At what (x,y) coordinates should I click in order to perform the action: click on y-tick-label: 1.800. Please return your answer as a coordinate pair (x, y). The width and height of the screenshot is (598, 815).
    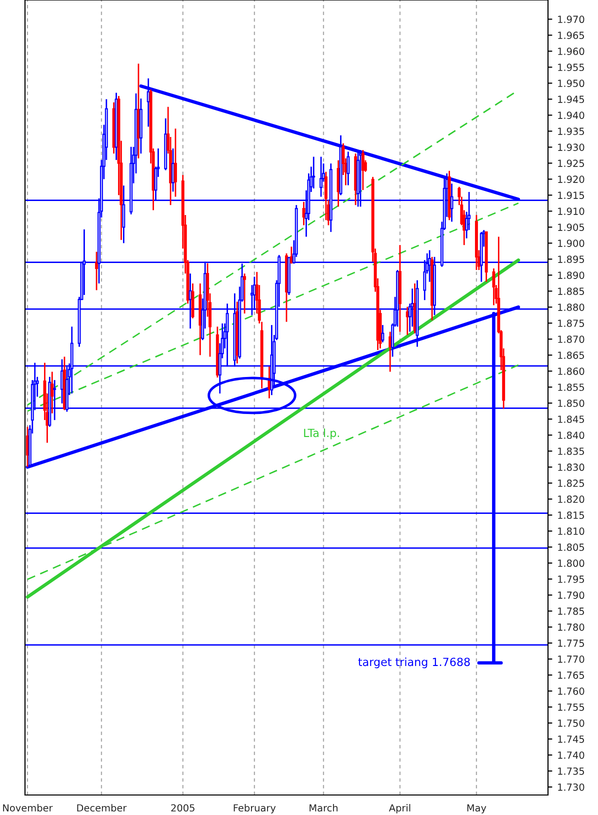
    Looking at the image, I should click on (571, 563).